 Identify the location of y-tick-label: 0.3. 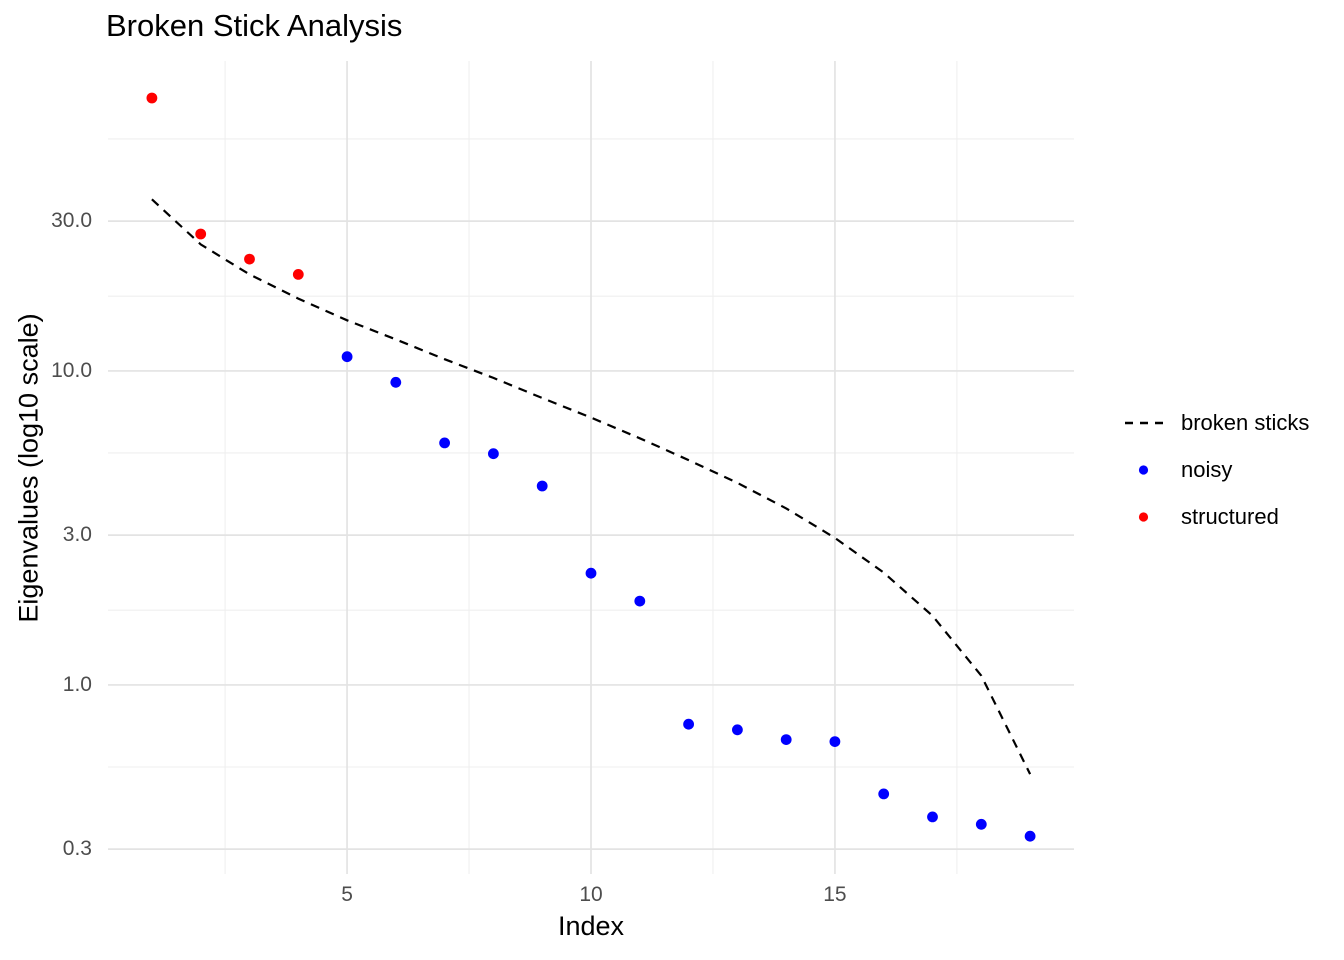
(77, 849).